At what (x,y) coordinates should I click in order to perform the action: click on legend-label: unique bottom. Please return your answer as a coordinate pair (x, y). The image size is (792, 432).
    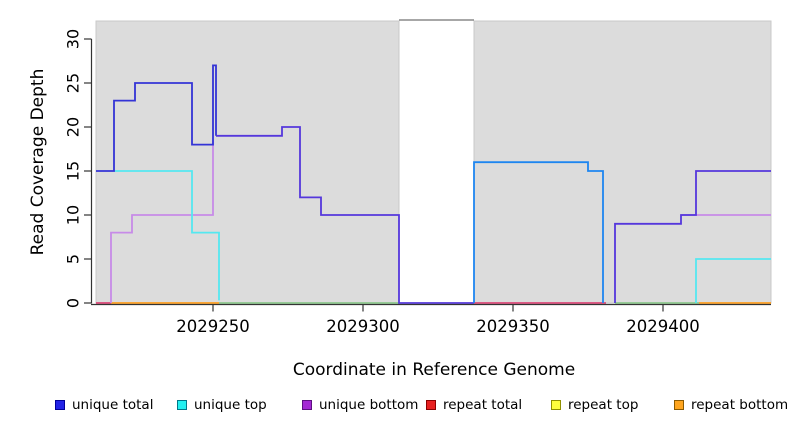
    Looking at the image, I should click on (369, 405).